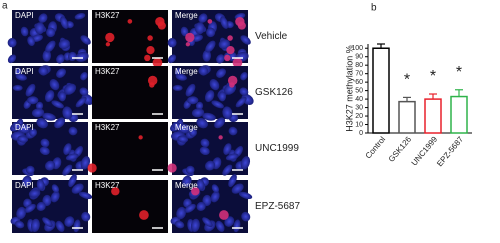  I want to click on row-label: Vehicle, so click(271, 36).